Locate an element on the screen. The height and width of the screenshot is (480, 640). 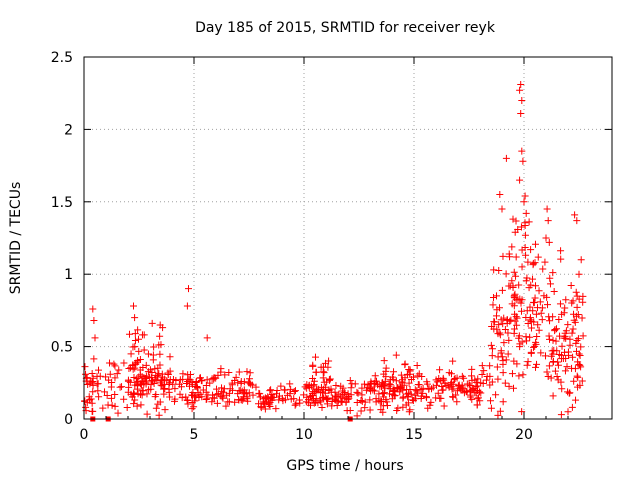
y-tick-label: 2.5 is located at coordinates (62, 58).